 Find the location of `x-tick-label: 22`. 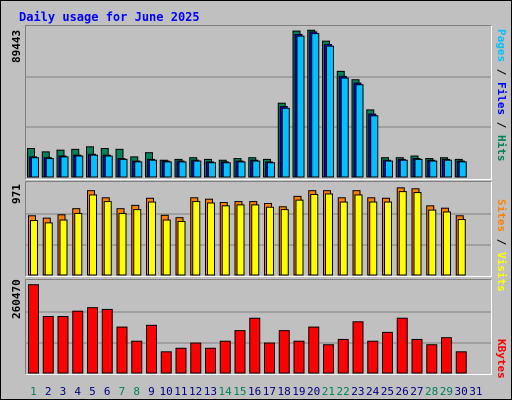

x-tick-label: 22 is located at coordinates (343, 391).